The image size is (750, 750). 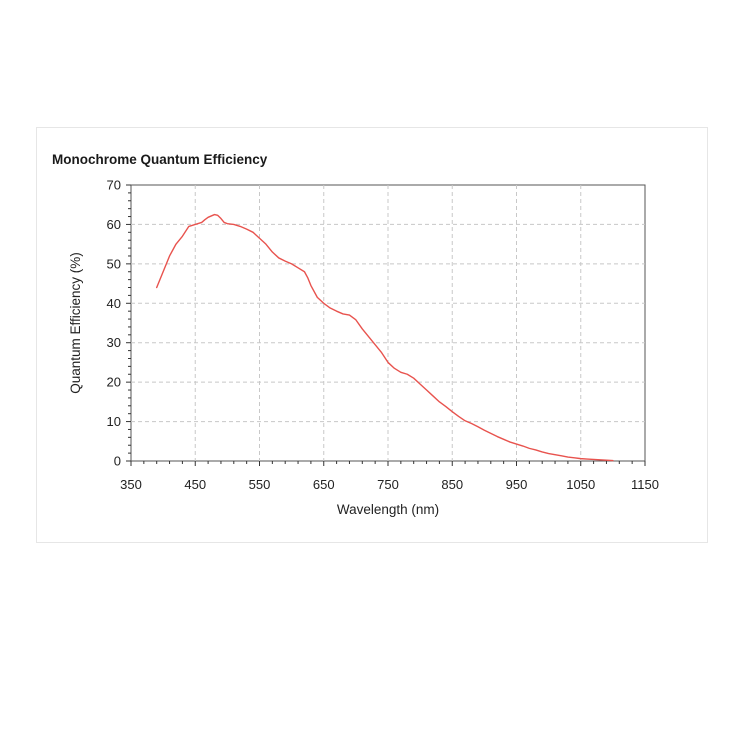 I want to click on y-tick-label: 40, so click(x=114, y=303).